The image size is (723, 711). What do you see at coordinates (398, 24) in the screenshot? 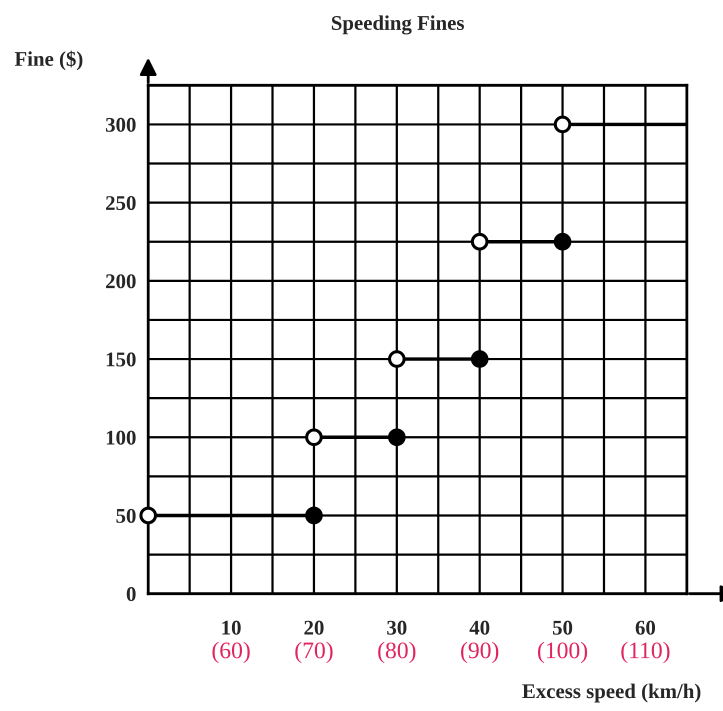
I see `chart-title: Speeding Fines` at bounding box center [398, 24].